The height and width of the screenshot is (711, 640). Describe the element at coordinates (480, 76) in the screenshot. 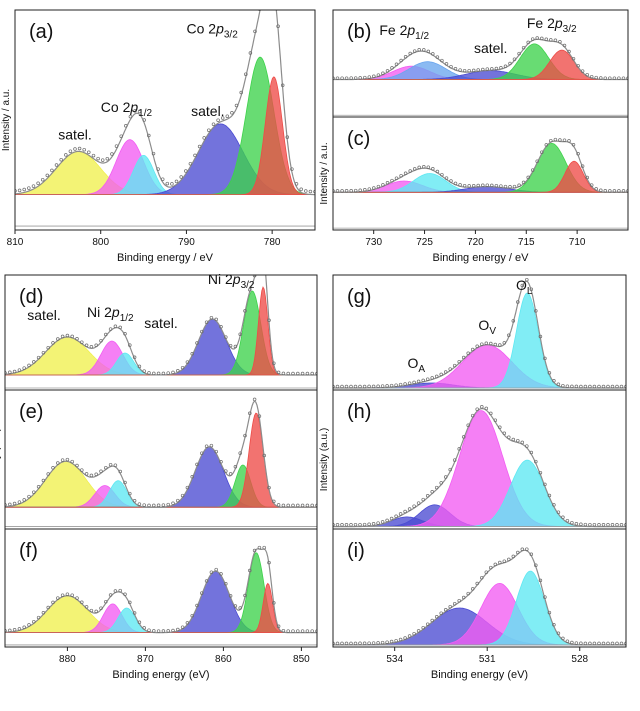

I see `plot-area-b` at that location.